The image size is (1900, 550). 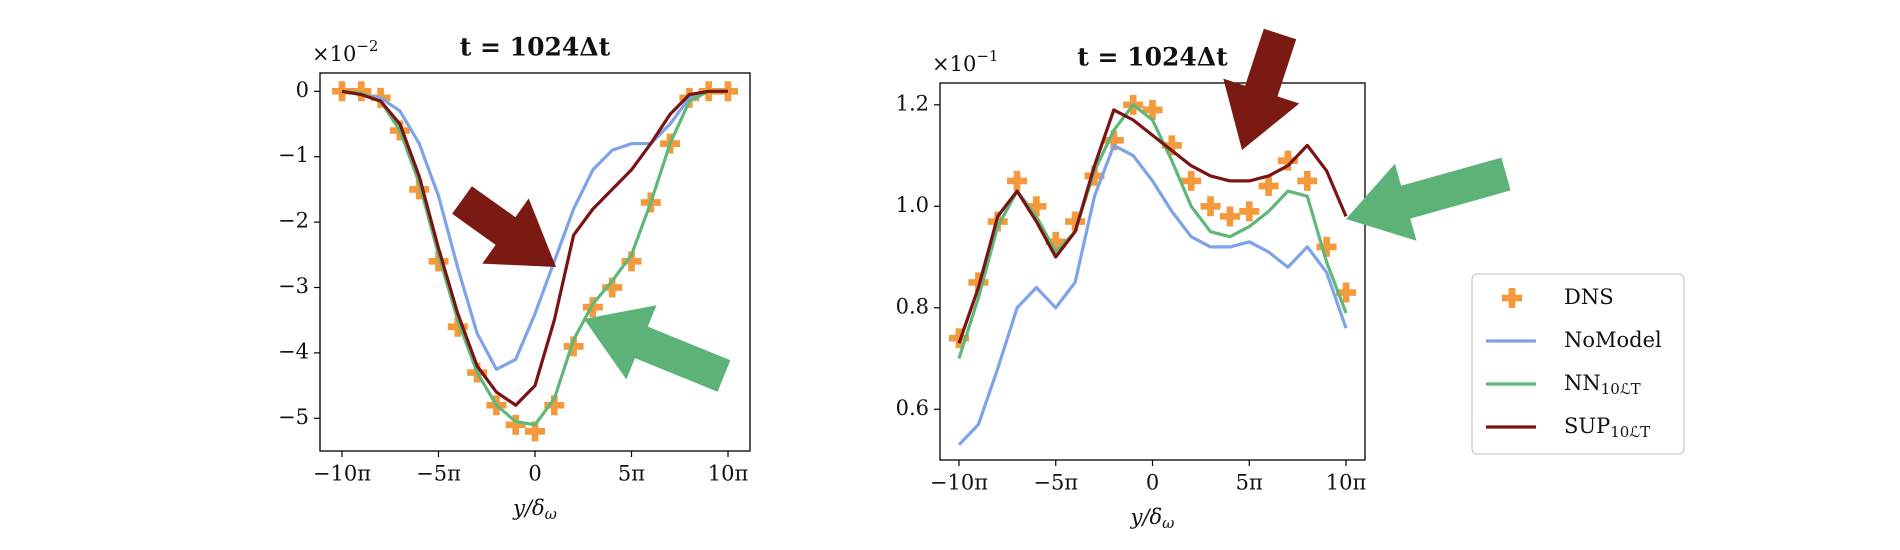 I want to click on y-tick-label: 0, so click(x=302, y=90).